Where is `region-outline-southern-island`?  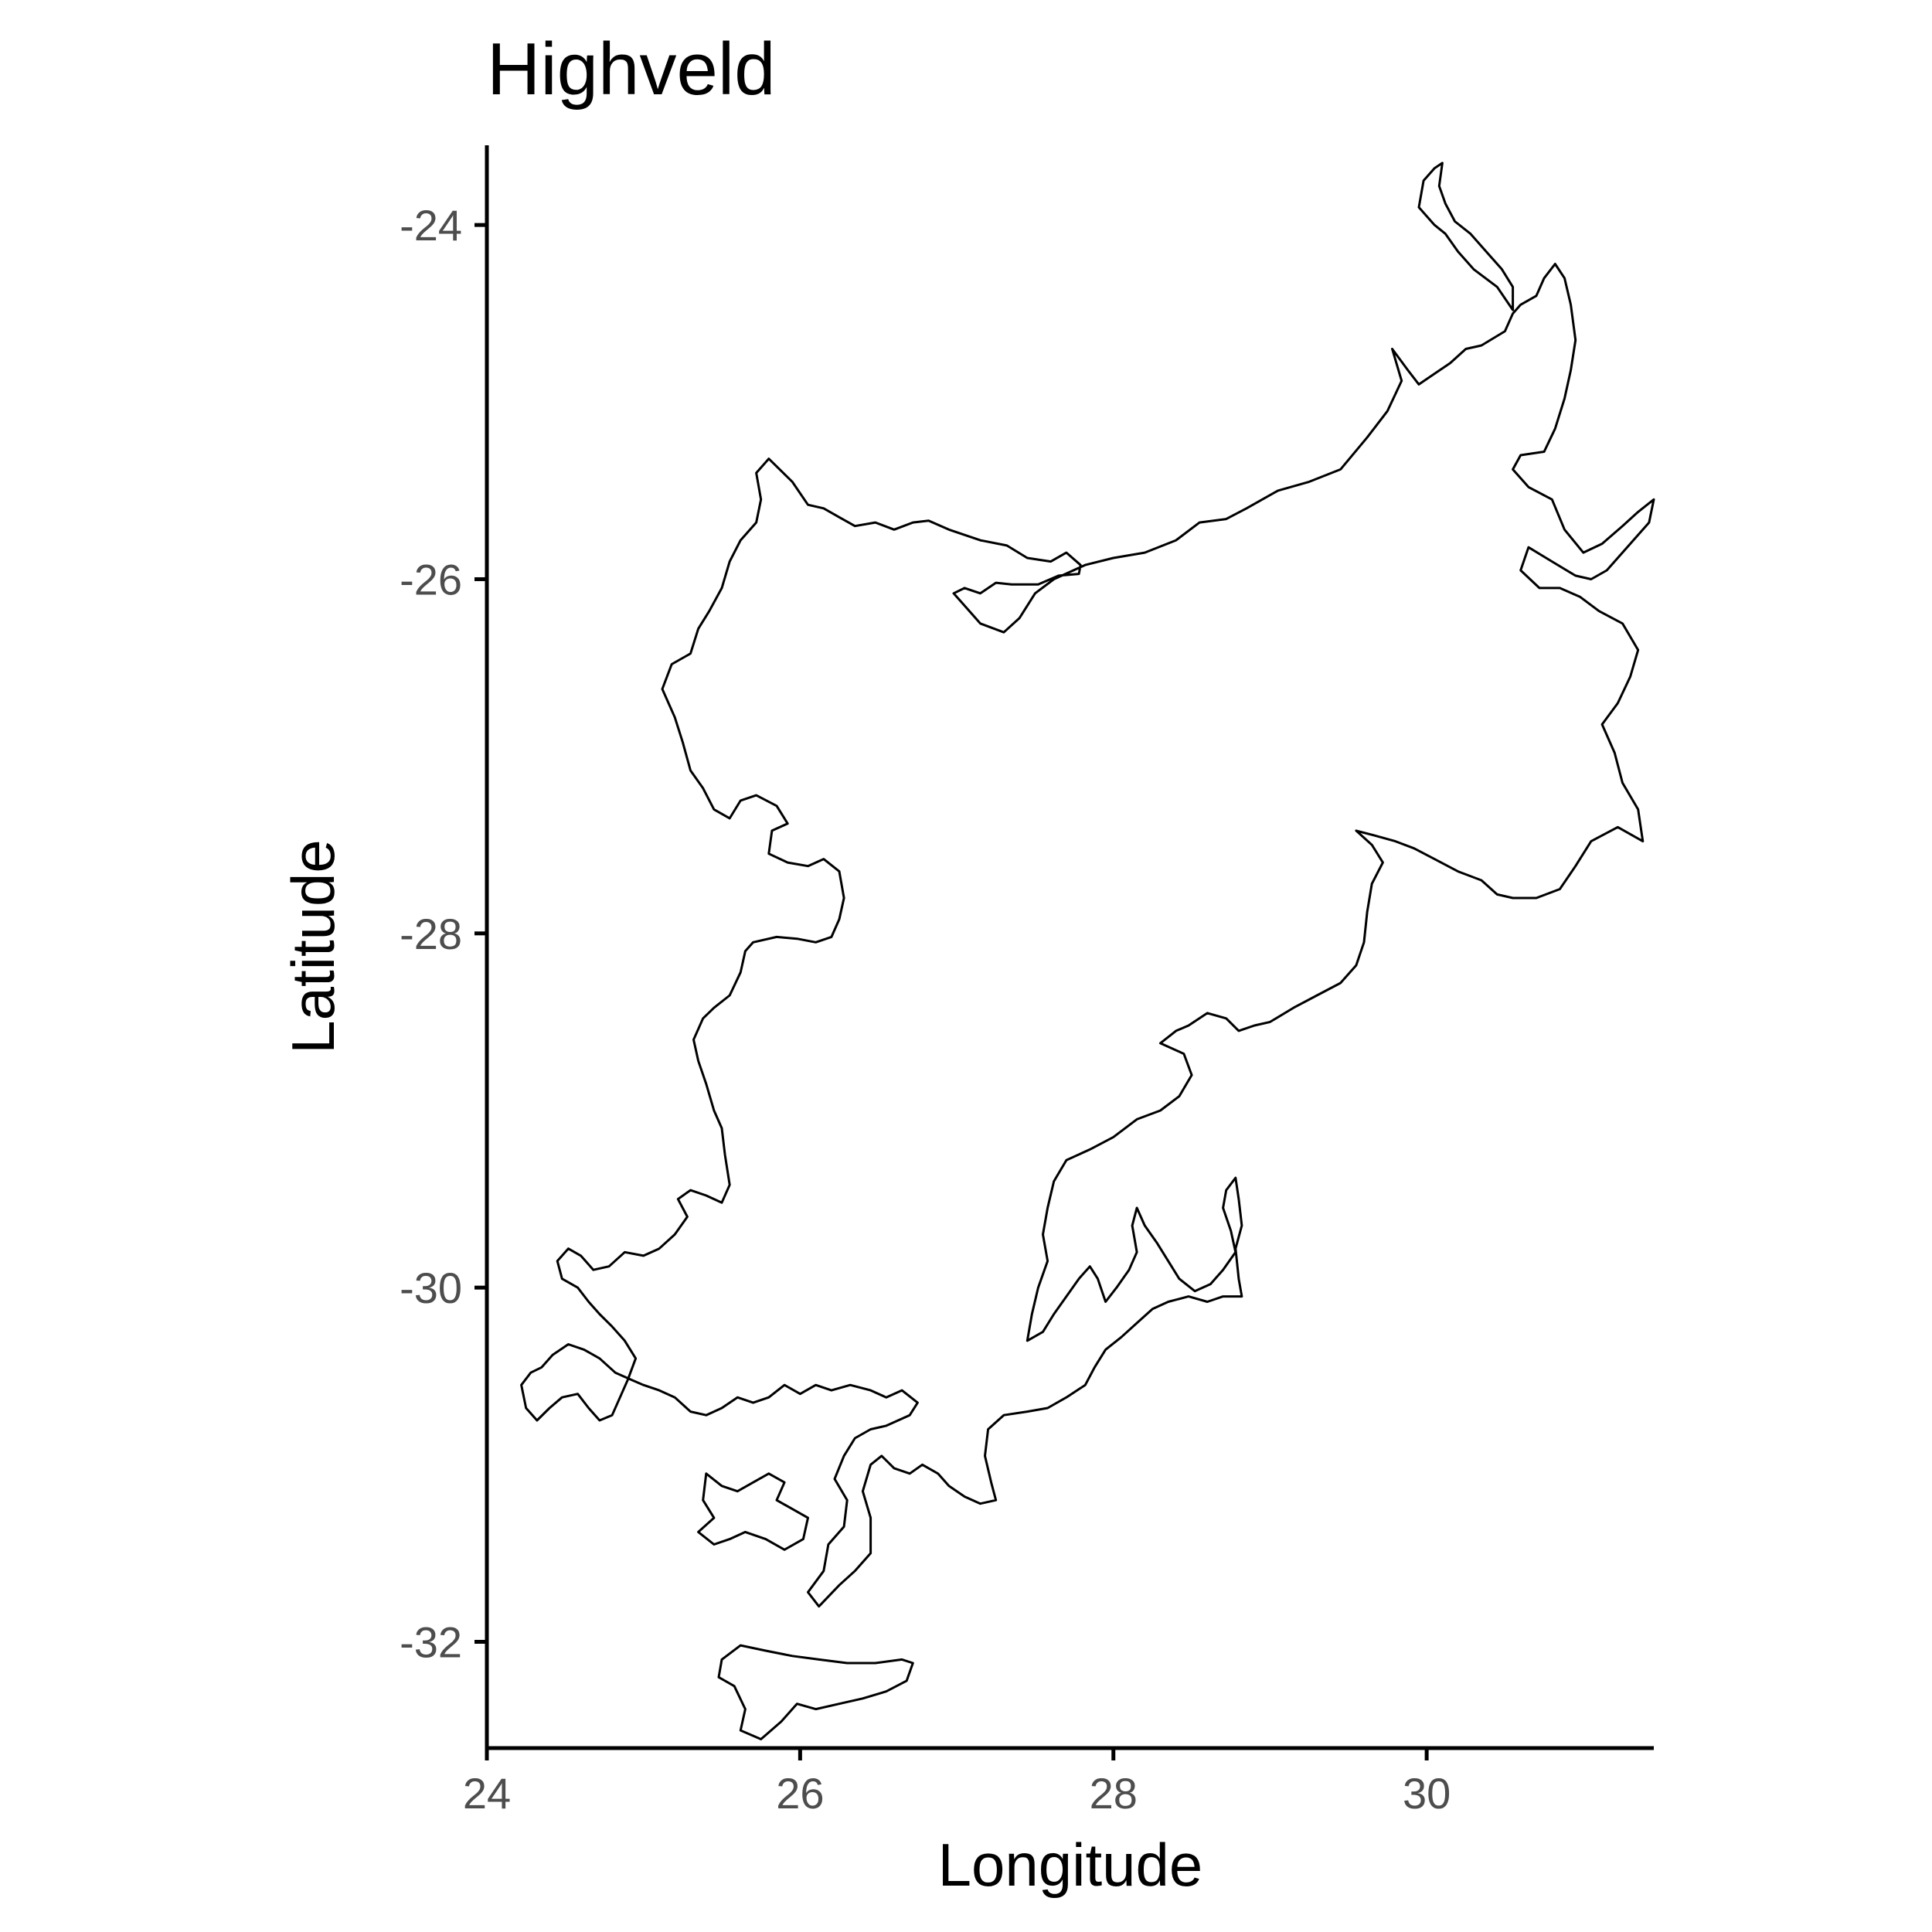
region-outline-southern-island is located at coordinates (815, 1692).